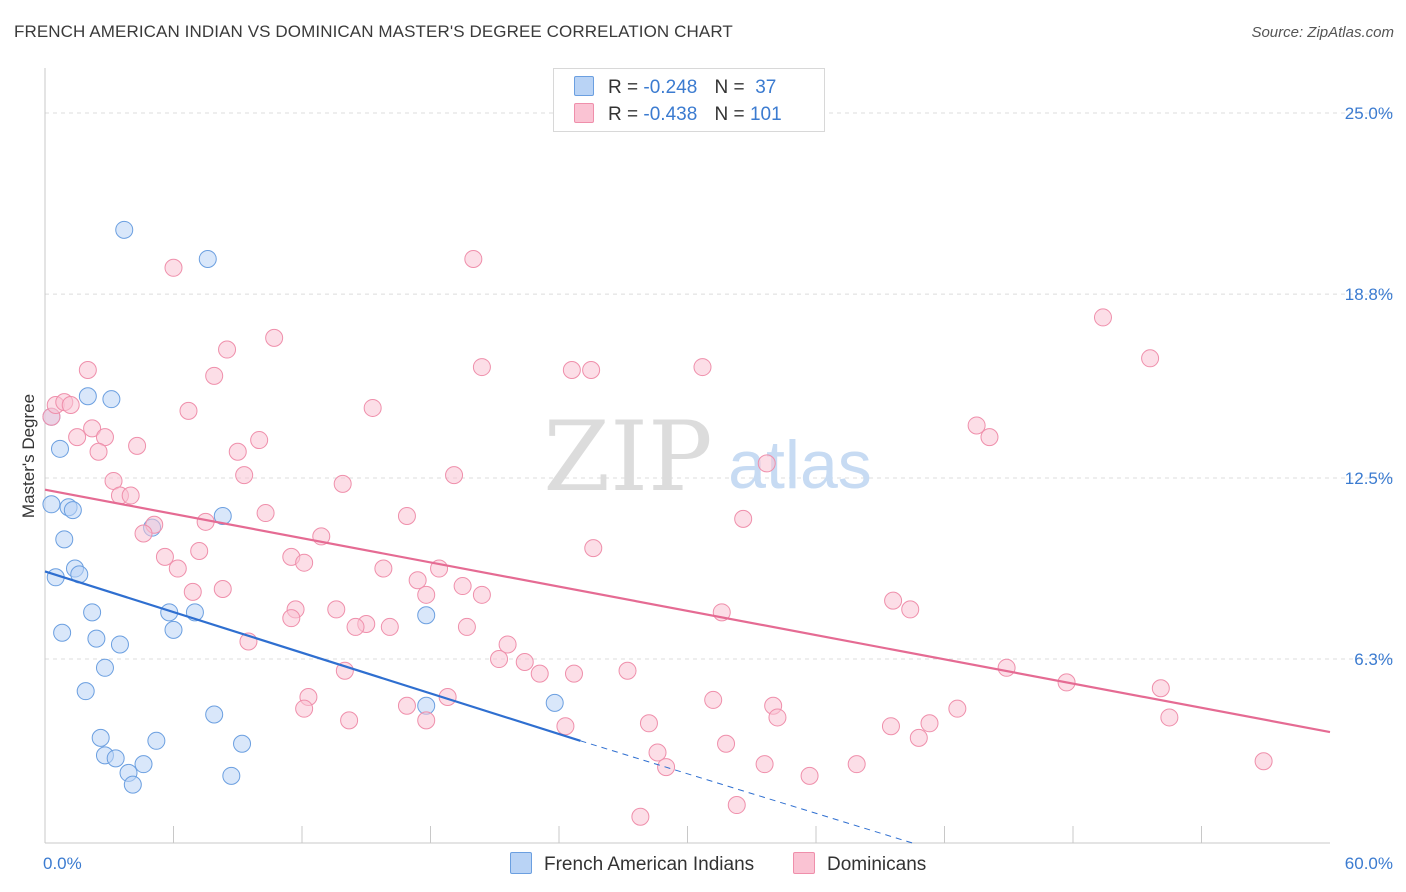 This screenshot has width=1406, height=892. I want to click on x-tick-label: 0.0%, so click(62, 863).